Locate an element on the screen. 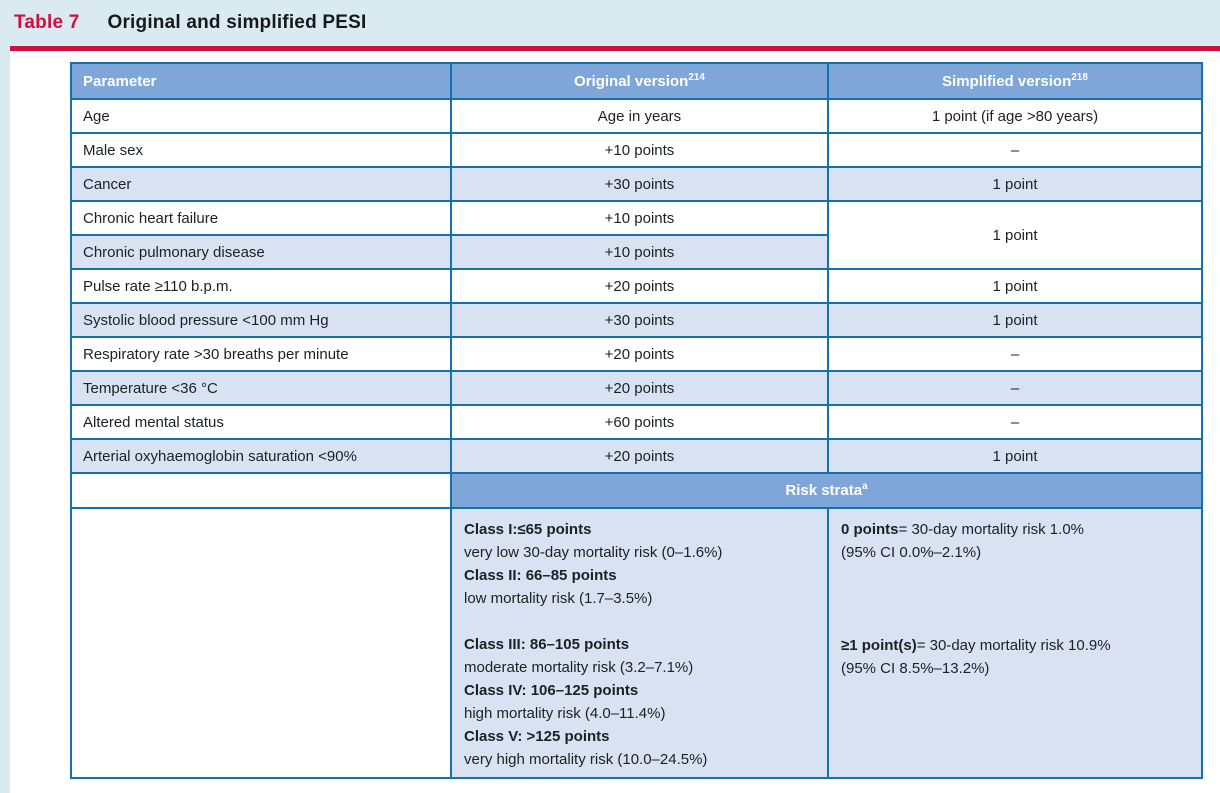  table-row: Male sex +10 points – is located at coordinates (636, 150).